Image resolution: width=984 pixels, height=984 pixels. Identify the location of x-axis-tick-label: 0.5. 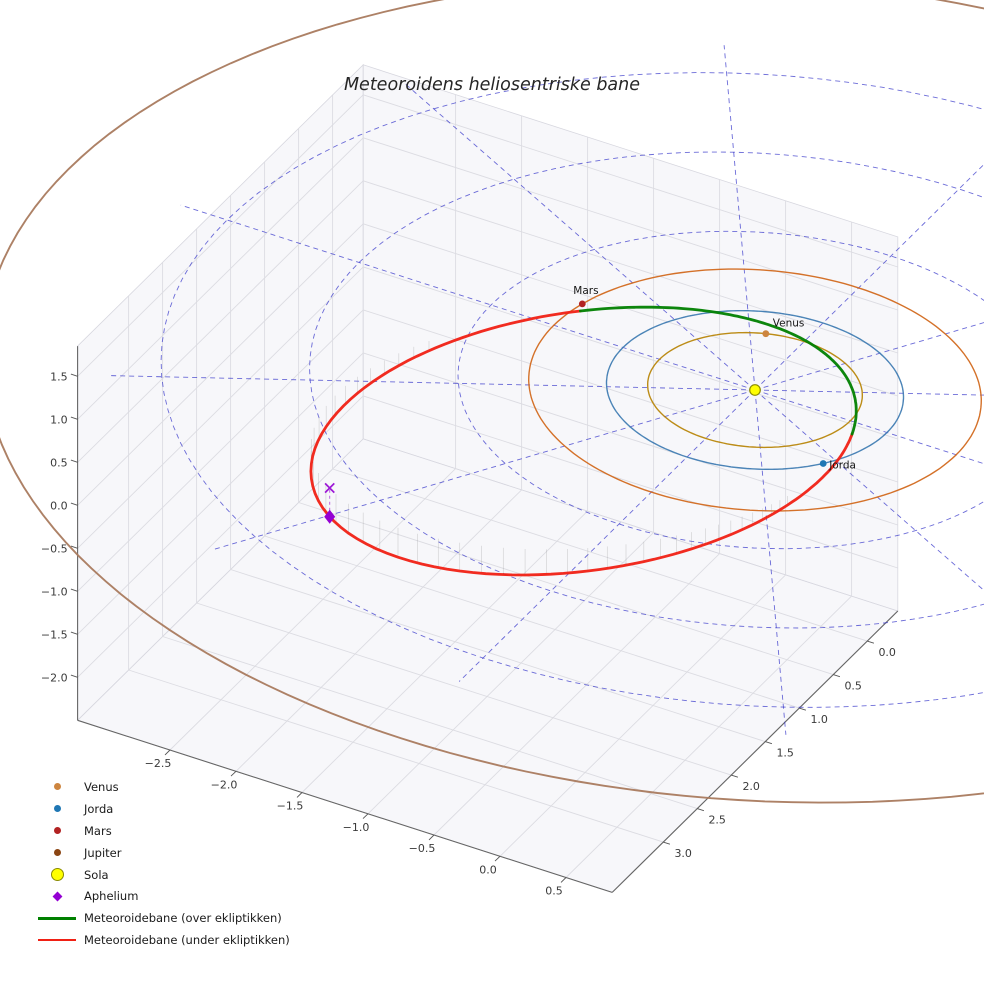
(554, 891).